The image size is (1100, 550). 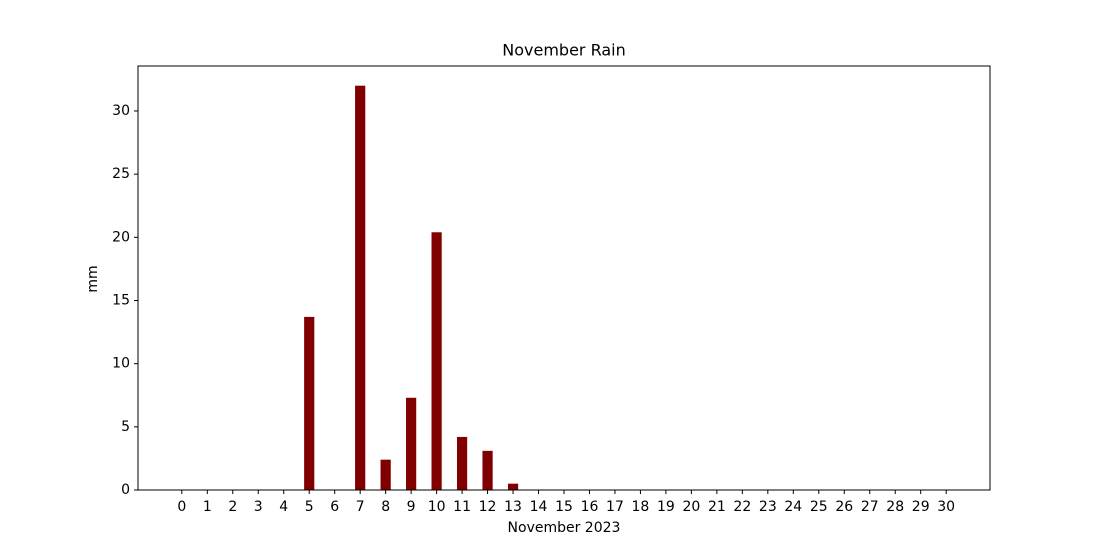 I want to click on x-tick-label: 8, so click(x=385, y=507).